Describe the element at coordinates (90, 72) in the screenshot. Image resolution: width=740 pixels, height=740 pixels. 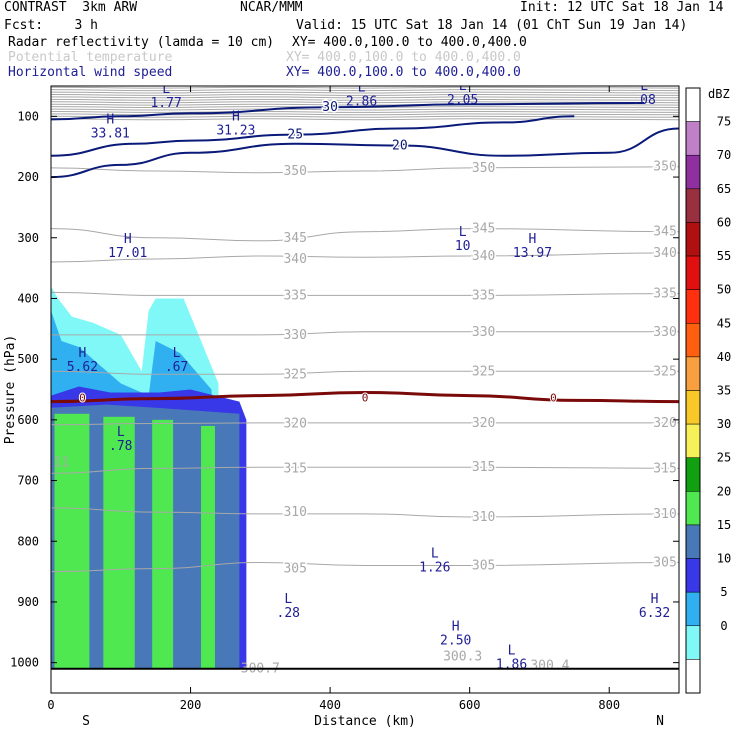
I see `field-wind: Horizontal wind speed` at that location.